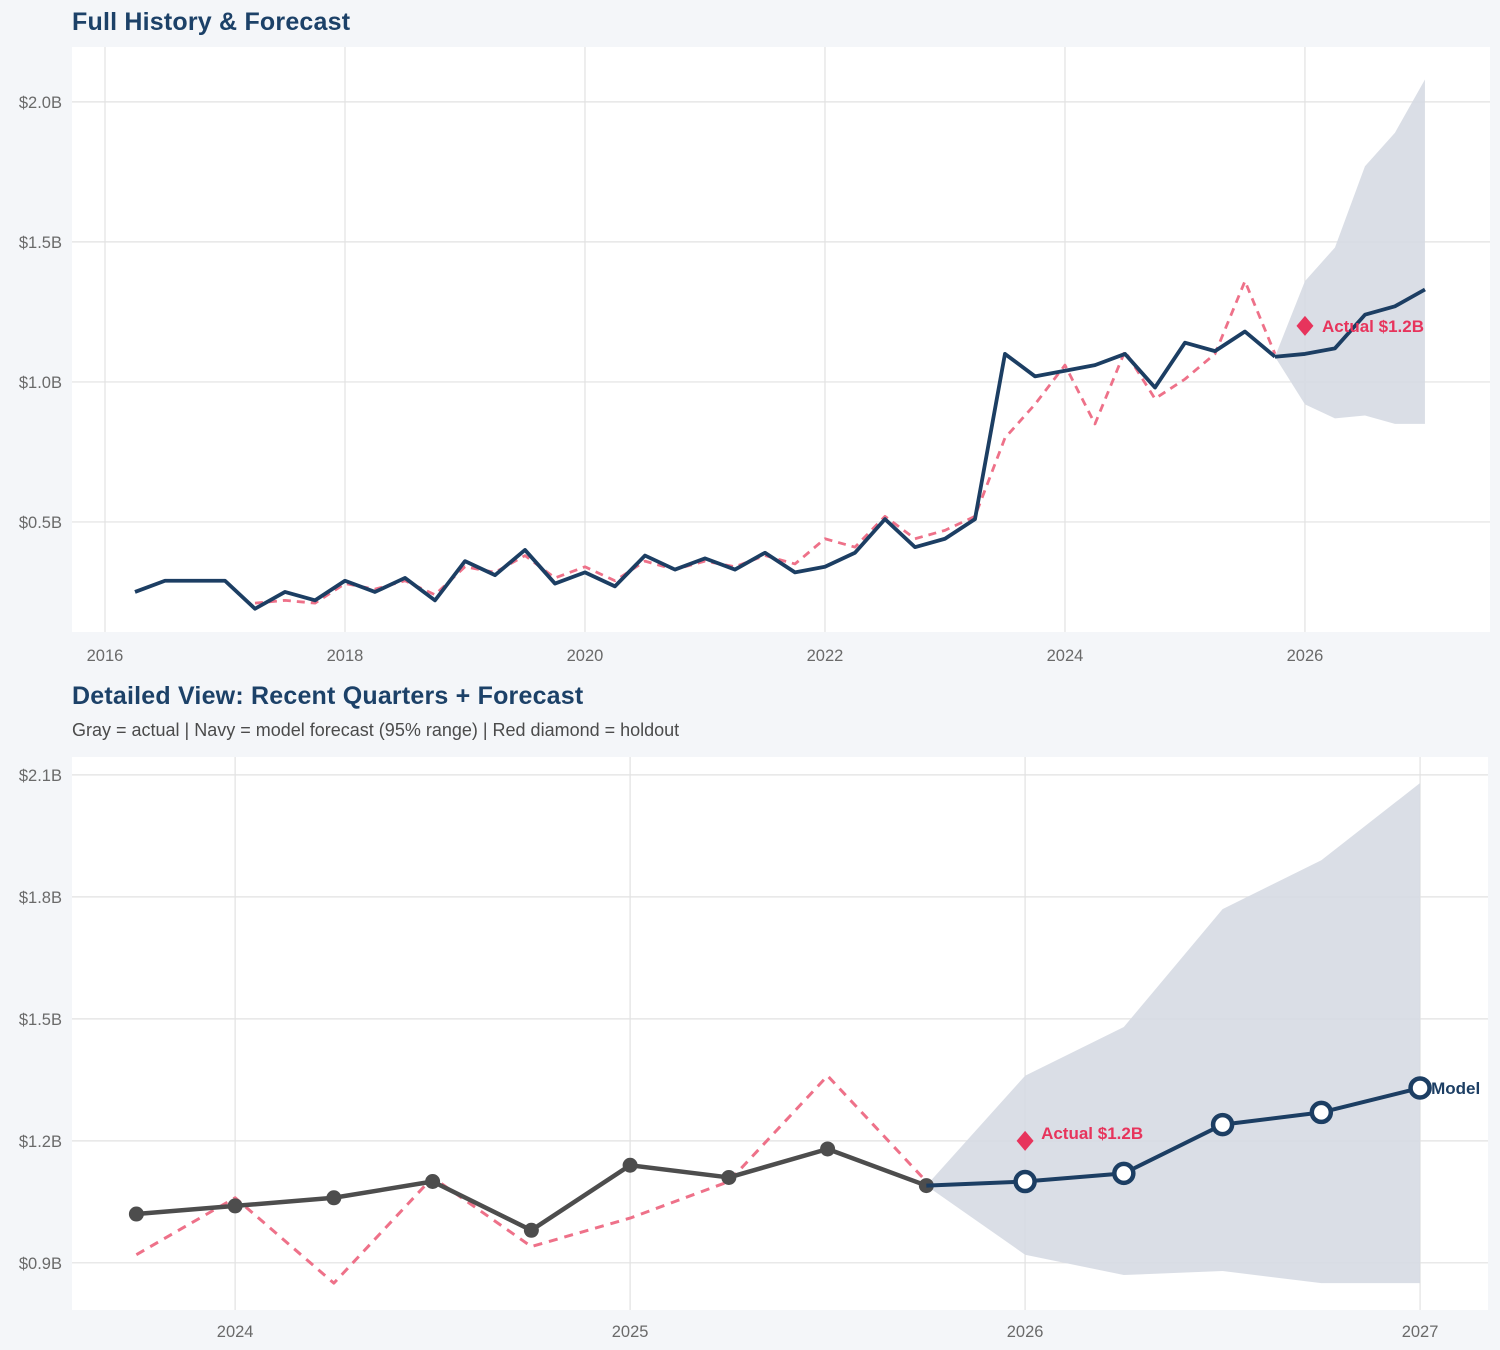 Image resolution: width=1500 pixels, height=1350 pixels. What do you see at coordinates (105, 656) in the screenshot?
I see `x-tick-label: 2016` at bounding box center [105, 656].